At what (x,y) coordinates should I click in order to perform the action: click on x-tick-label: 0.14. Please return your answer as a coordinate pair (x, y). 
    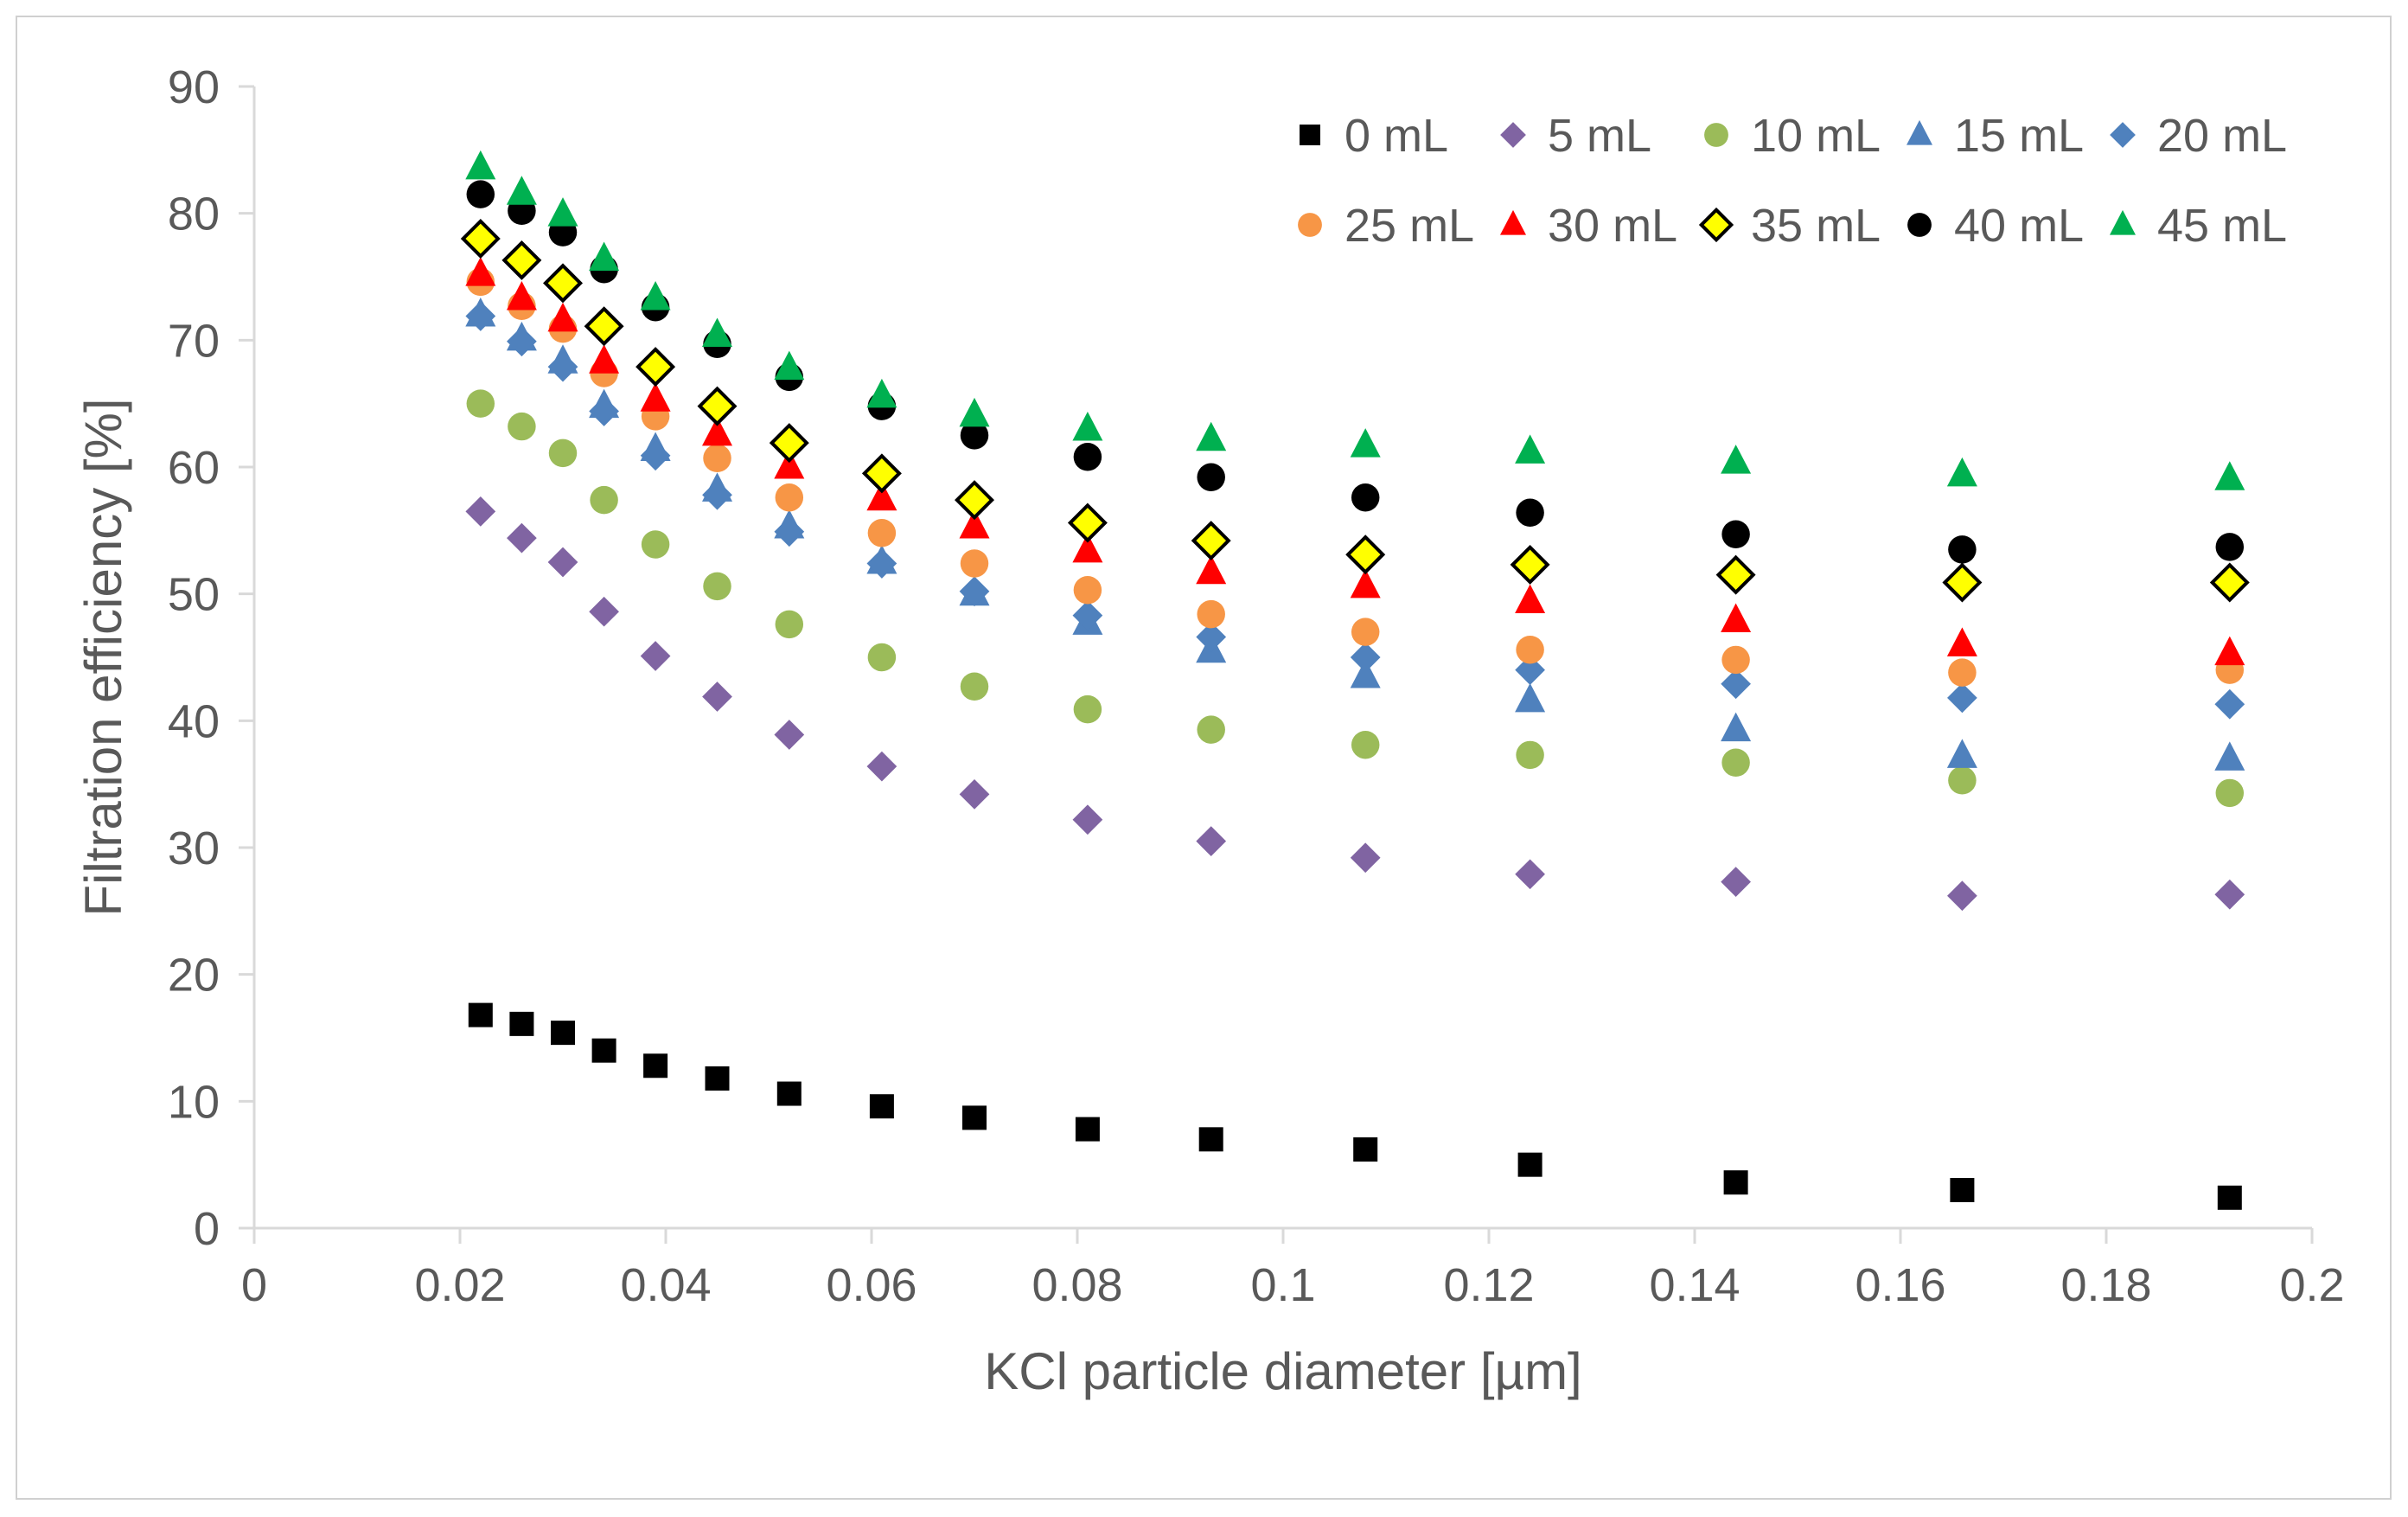
    Looking at the image, I should click on (1694, 1285).